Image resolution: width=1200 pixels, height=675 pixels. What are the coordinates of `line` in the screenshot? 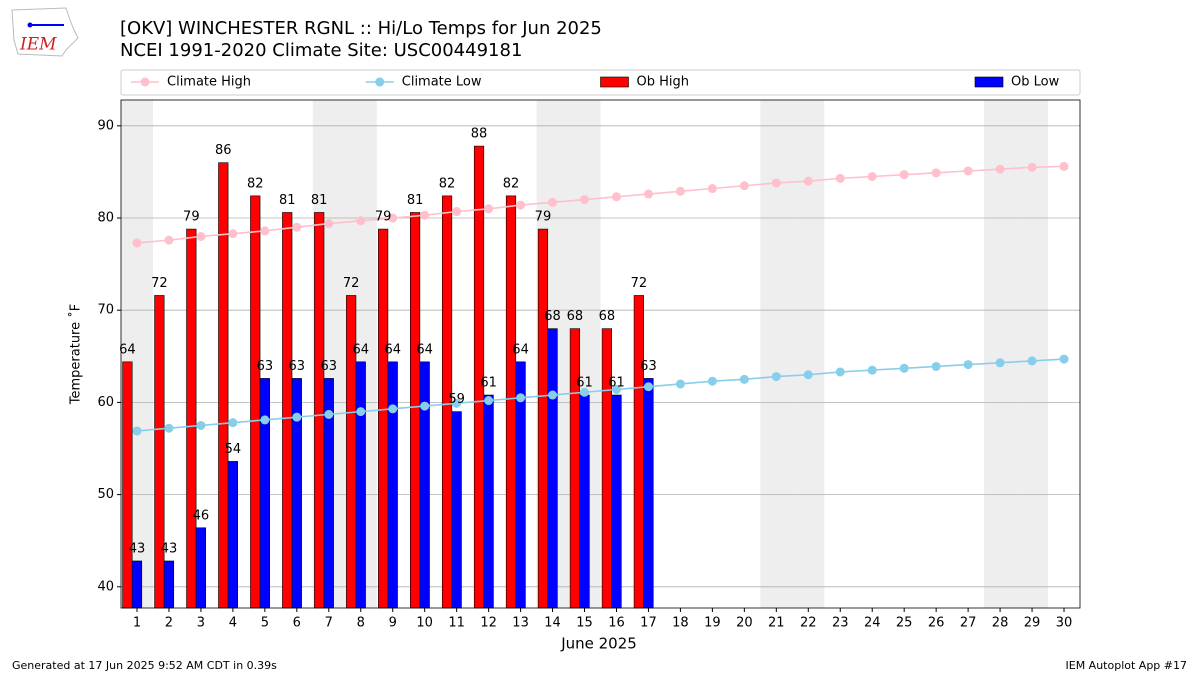 It's located at (600, 395).